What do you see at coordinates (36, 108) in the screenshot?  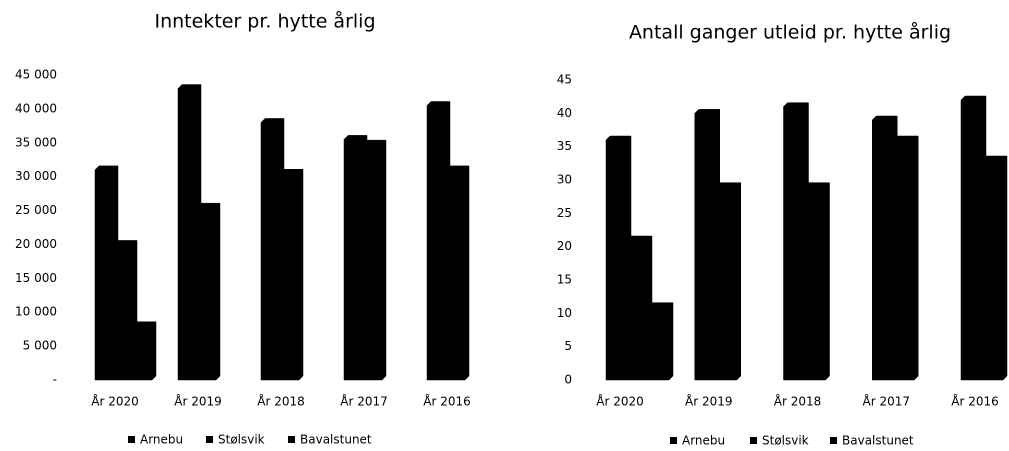 I see `y-tick-label: 40 000` at bounding box center [36, 108].